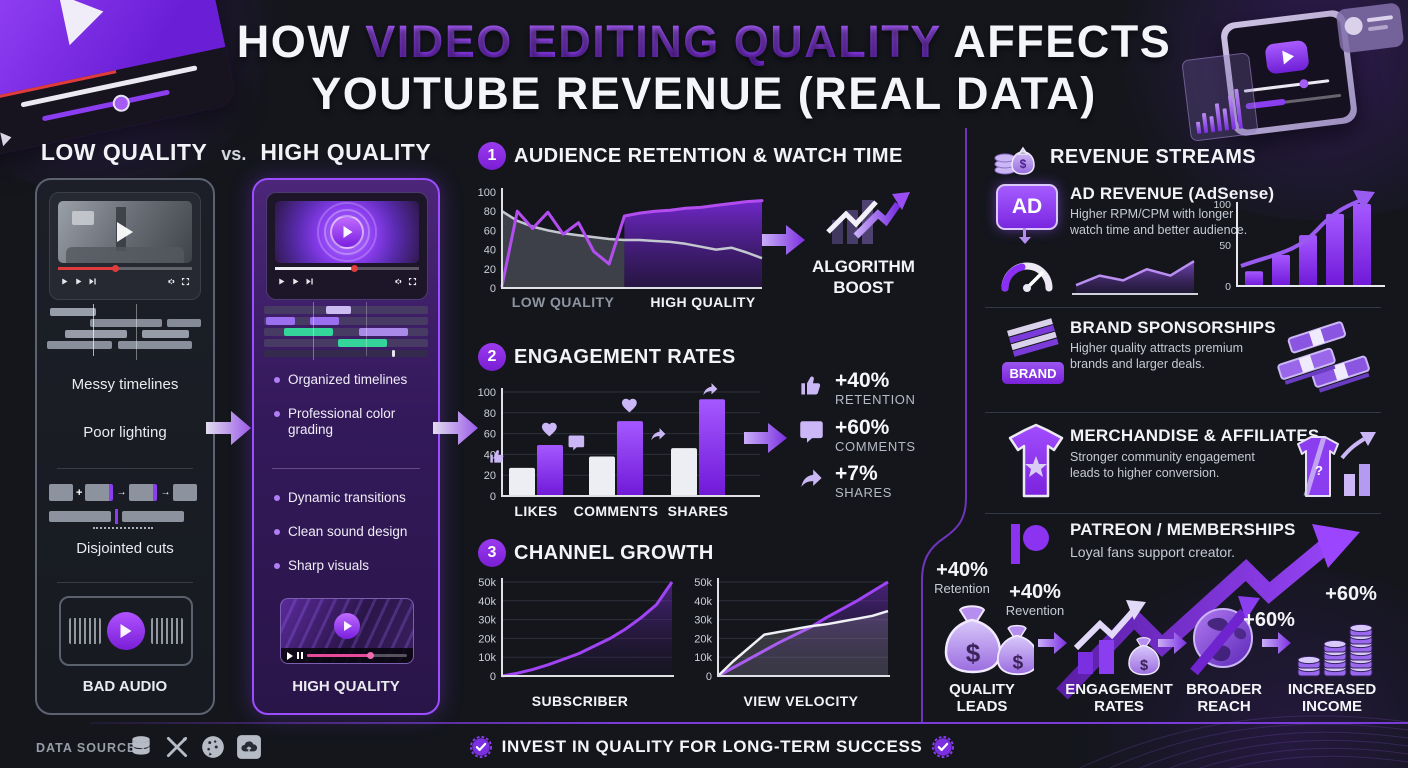 Image resolution: width=1408 pixels, height=768 pixels. What do you see at coordinates (125, 268) in the screenshot?
I see `progress-bar` at bounding box center [125, 268].